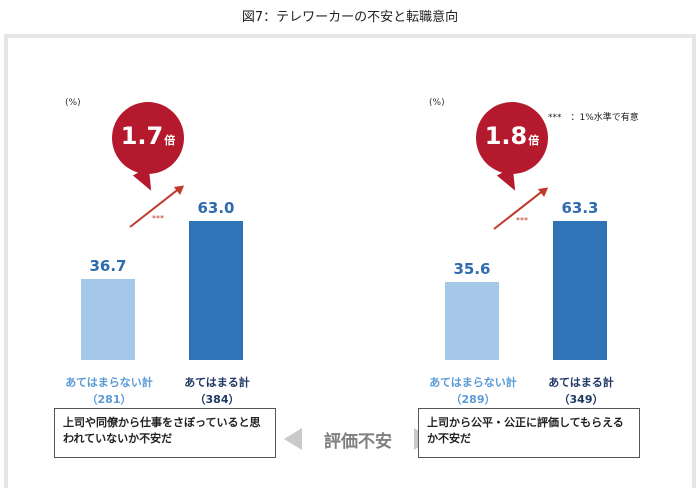  What do you see at coordinates (525, 430) in the screenshot?
I see `question-text: 上司から公平・公正に評価してもらえるか不安だ` at bounding box center [525, 430].